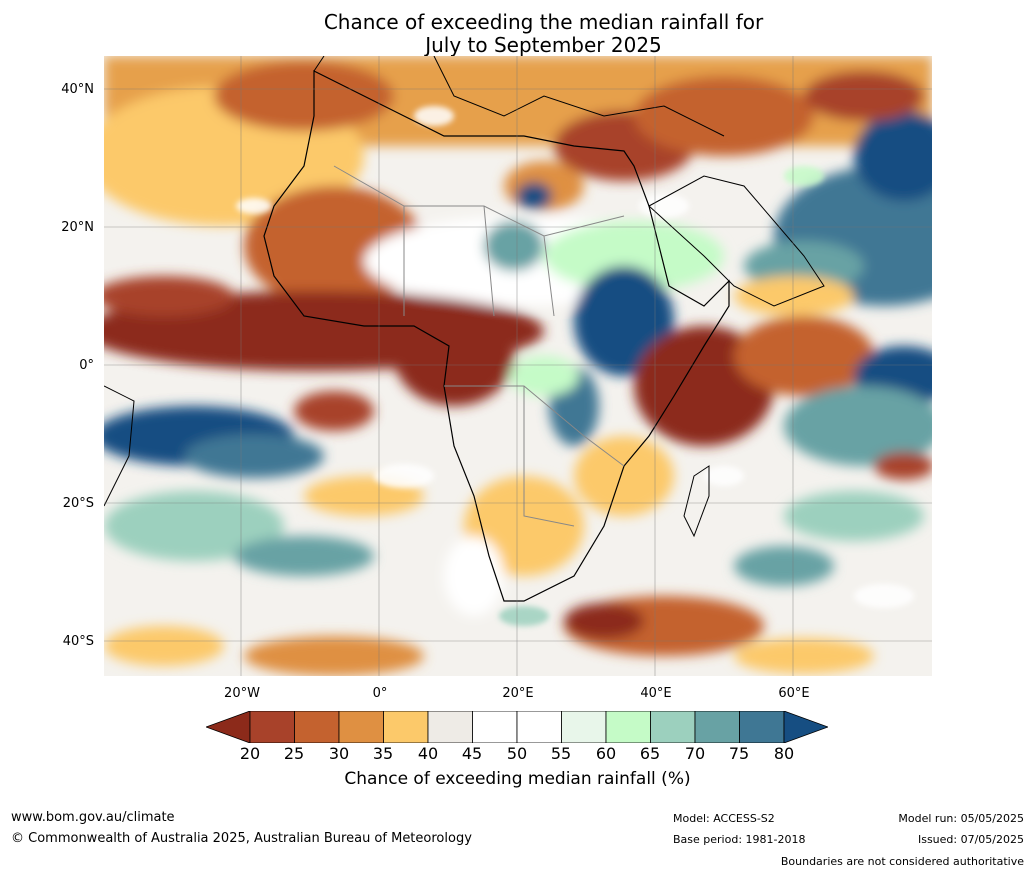 This screenshot has width=1035, height=873. Describe the element at coordinates (78, 503) in the screenshot. I see `lat-label-20s: 20°S` at that location.